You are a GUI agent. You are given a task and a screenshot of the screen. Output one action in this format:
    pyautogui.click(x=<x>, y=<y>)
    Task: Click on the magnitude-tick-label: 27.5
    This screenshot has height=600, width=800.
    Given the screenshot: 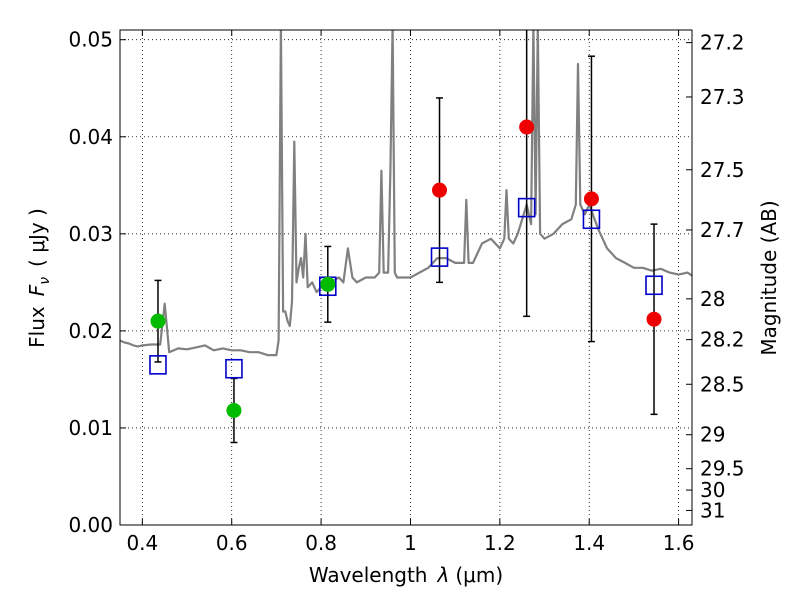 What is the action you would take?
    pyautogui.click(x=722, y=170)
    